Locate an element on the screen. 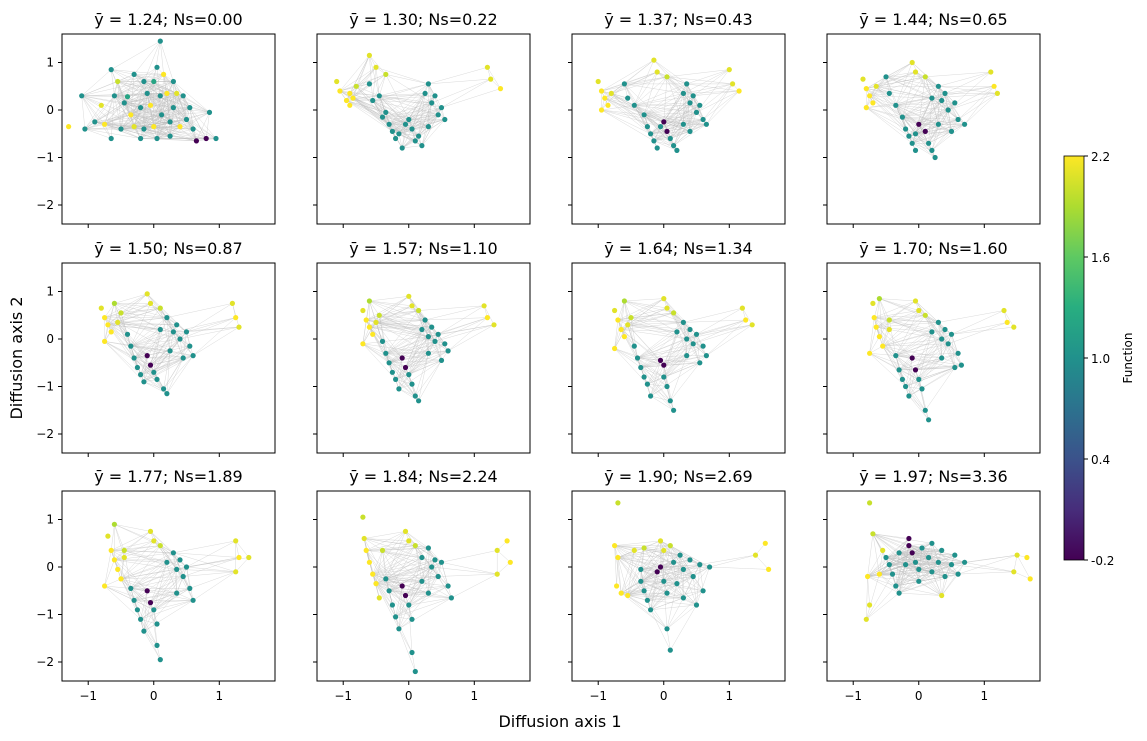  x-tick-label: −1 is located at coordinates (853, 696).